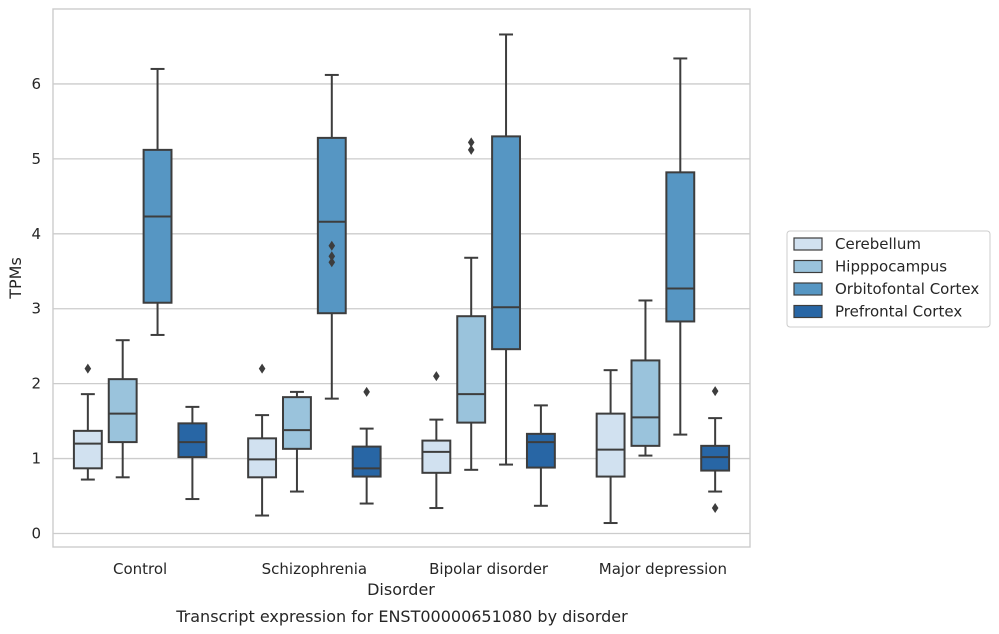 The image size is (999, 634). What do you see at coordinates (663, 569) in the screenshot?
I see `x-tick-label: Major depression` at bounding box center [663, 569].